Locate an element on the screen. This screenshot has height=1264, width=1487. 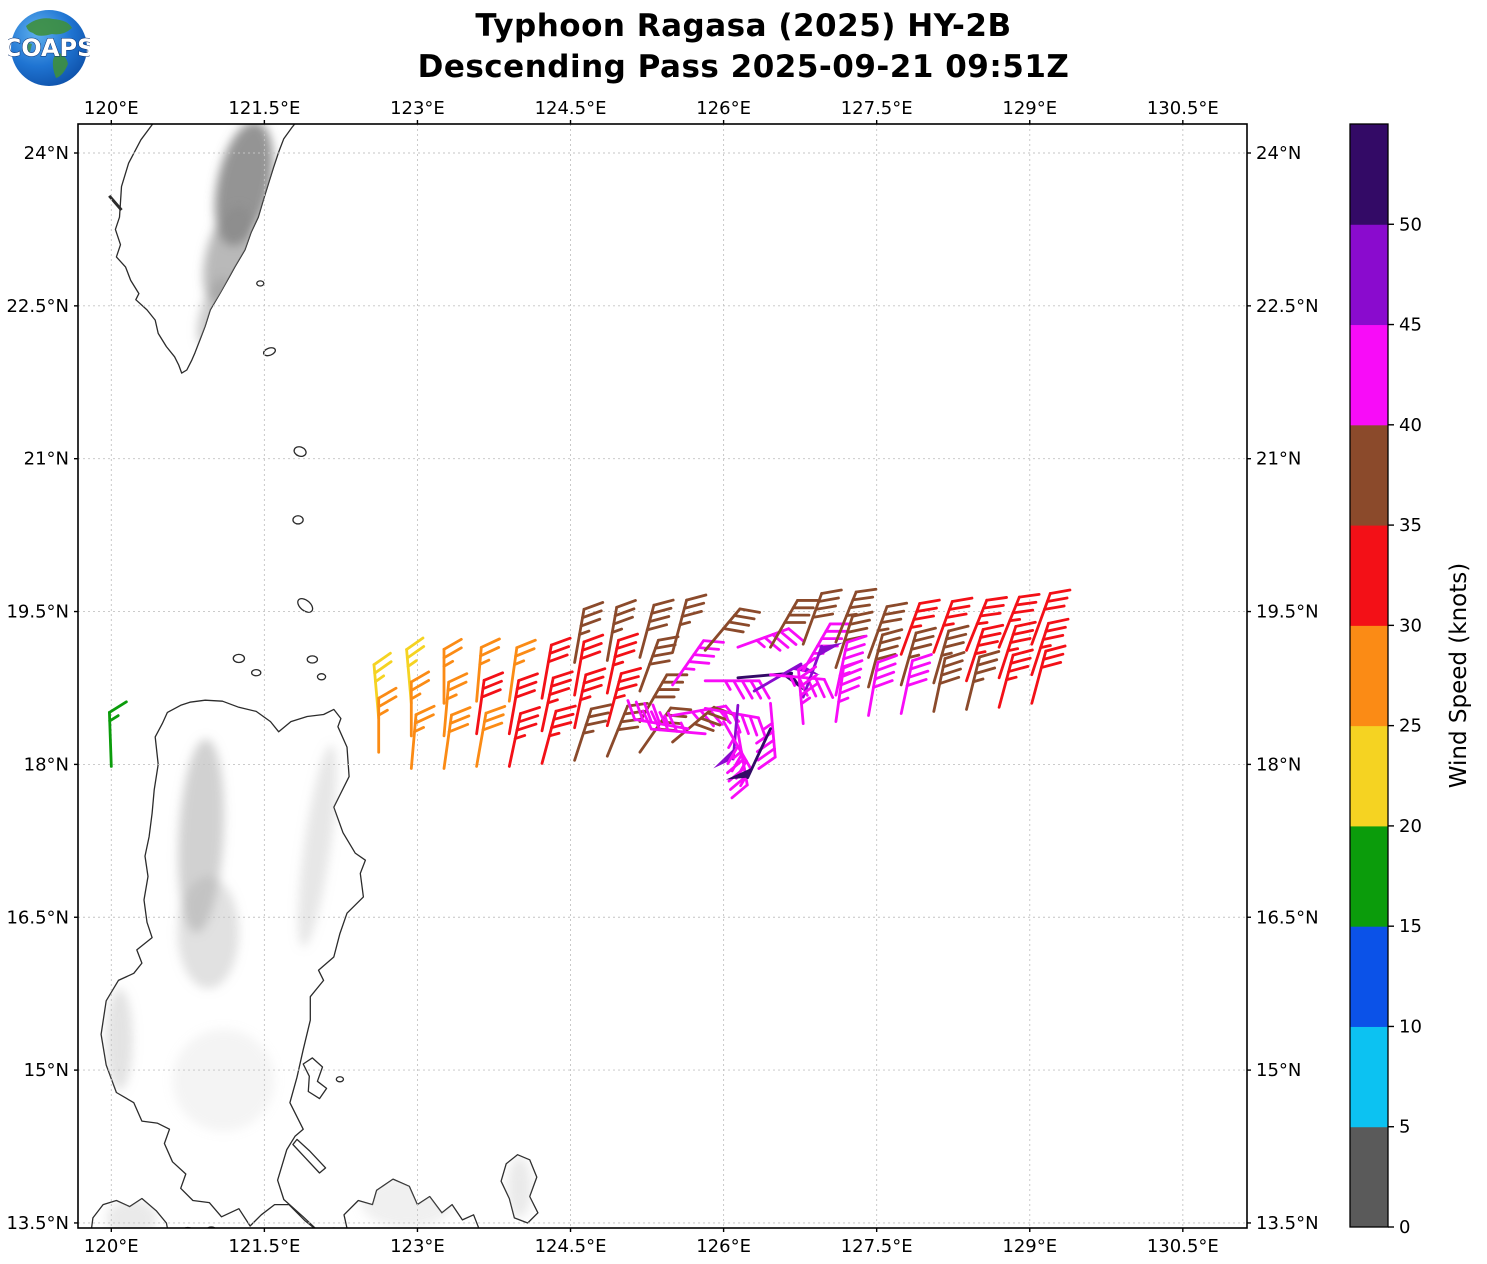
lon-label-top: 127.5°E is located at coordinates (877, 108).